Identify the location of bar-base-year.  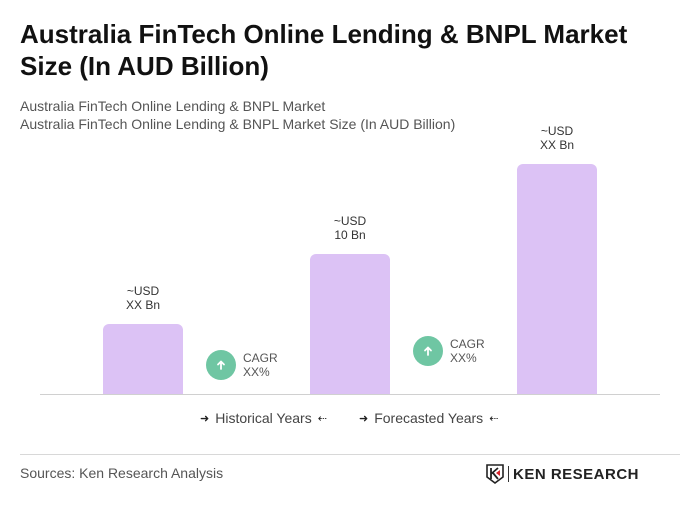
(350, 324).